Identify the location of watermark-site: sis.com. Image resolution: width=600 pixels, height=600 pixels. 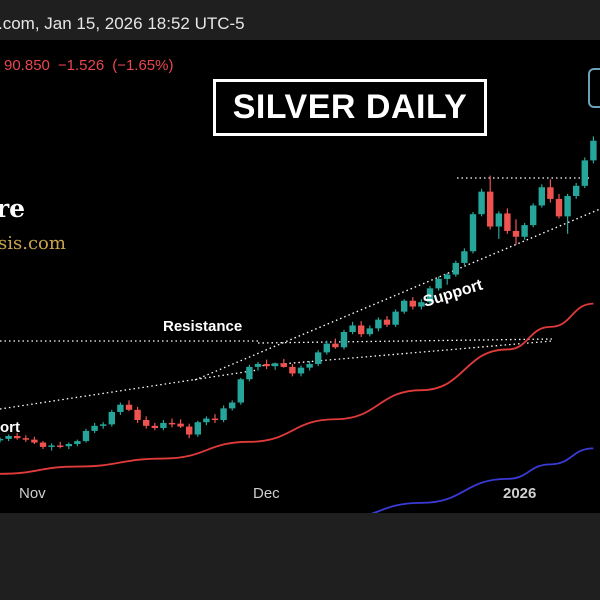
(33, 243).